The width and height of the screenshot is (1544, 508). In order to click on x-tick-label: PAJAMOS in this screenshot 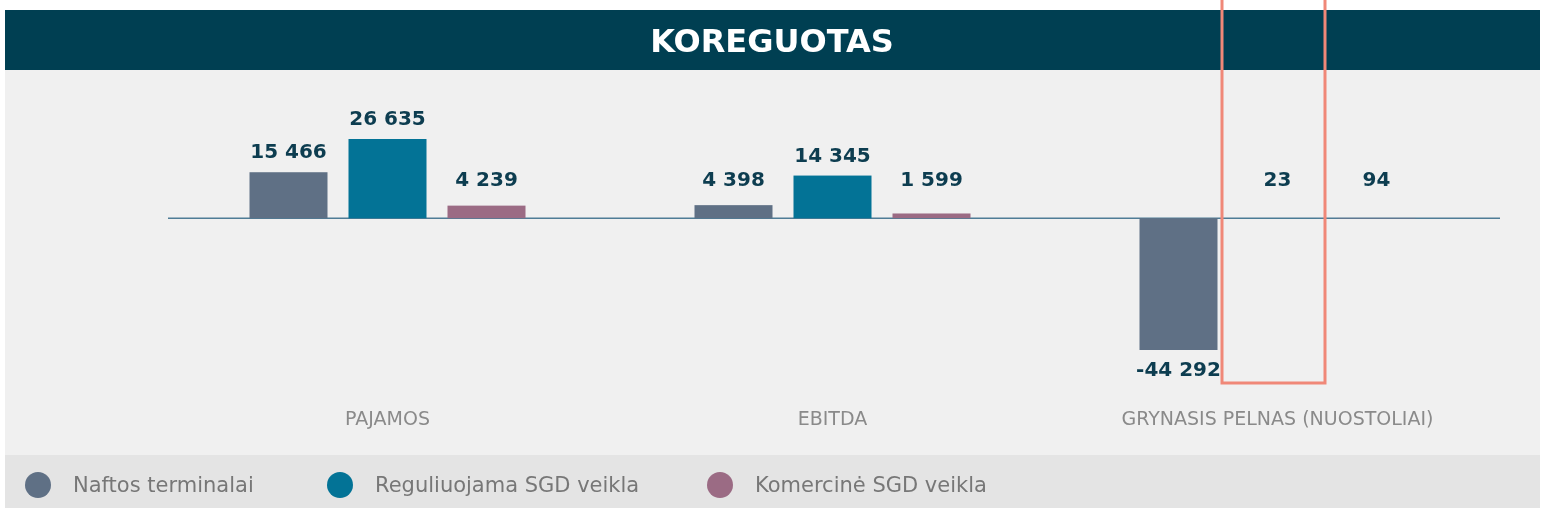, I will do `click(387, 418)`.